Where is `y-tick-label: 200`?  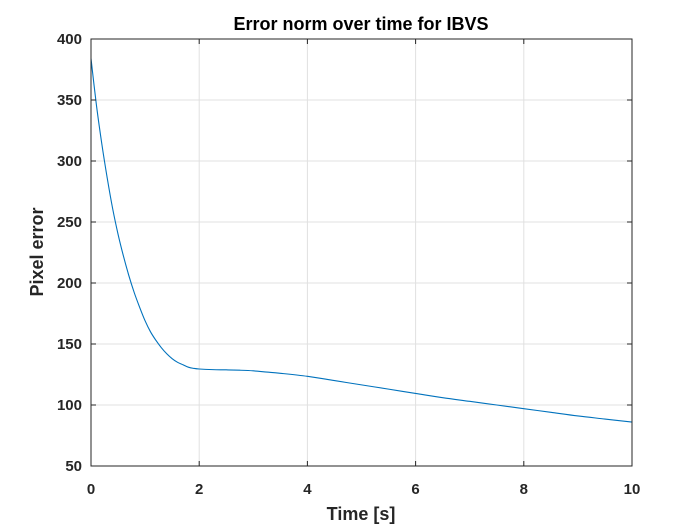
y-tick-label: 200 is located at coordinates (69, 283).